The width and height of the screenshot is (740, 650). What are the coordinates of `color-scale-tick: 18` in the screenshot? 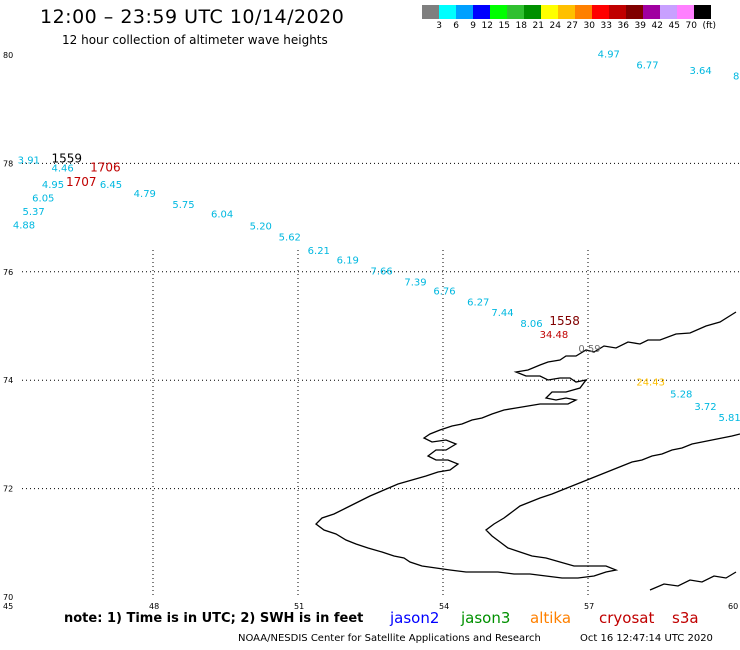 It's located at (521, 26).